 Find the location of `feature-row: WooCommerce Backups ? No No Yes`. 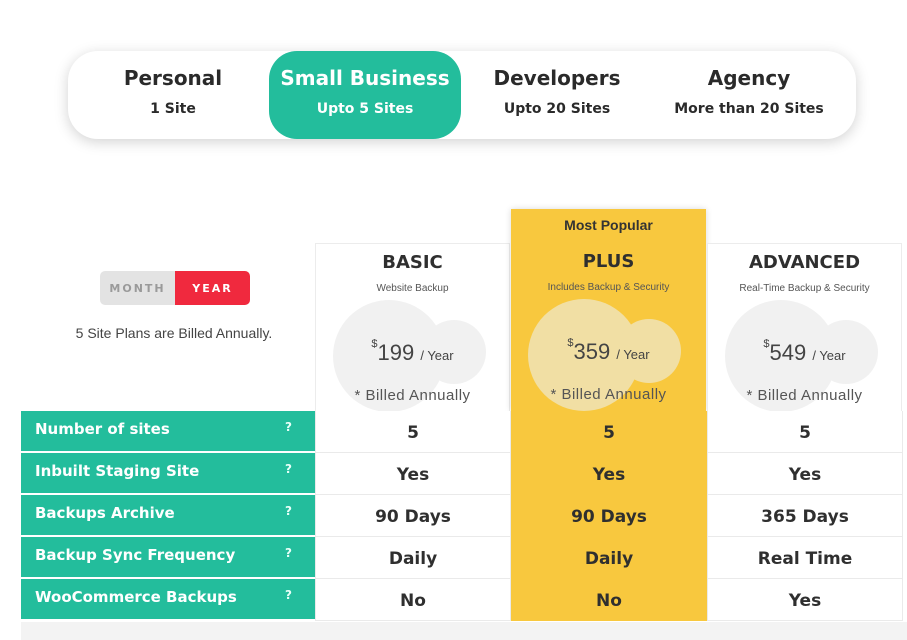

feature-row: WooCommerce Backups ? No No Yes is located at coordinates (462, 600).